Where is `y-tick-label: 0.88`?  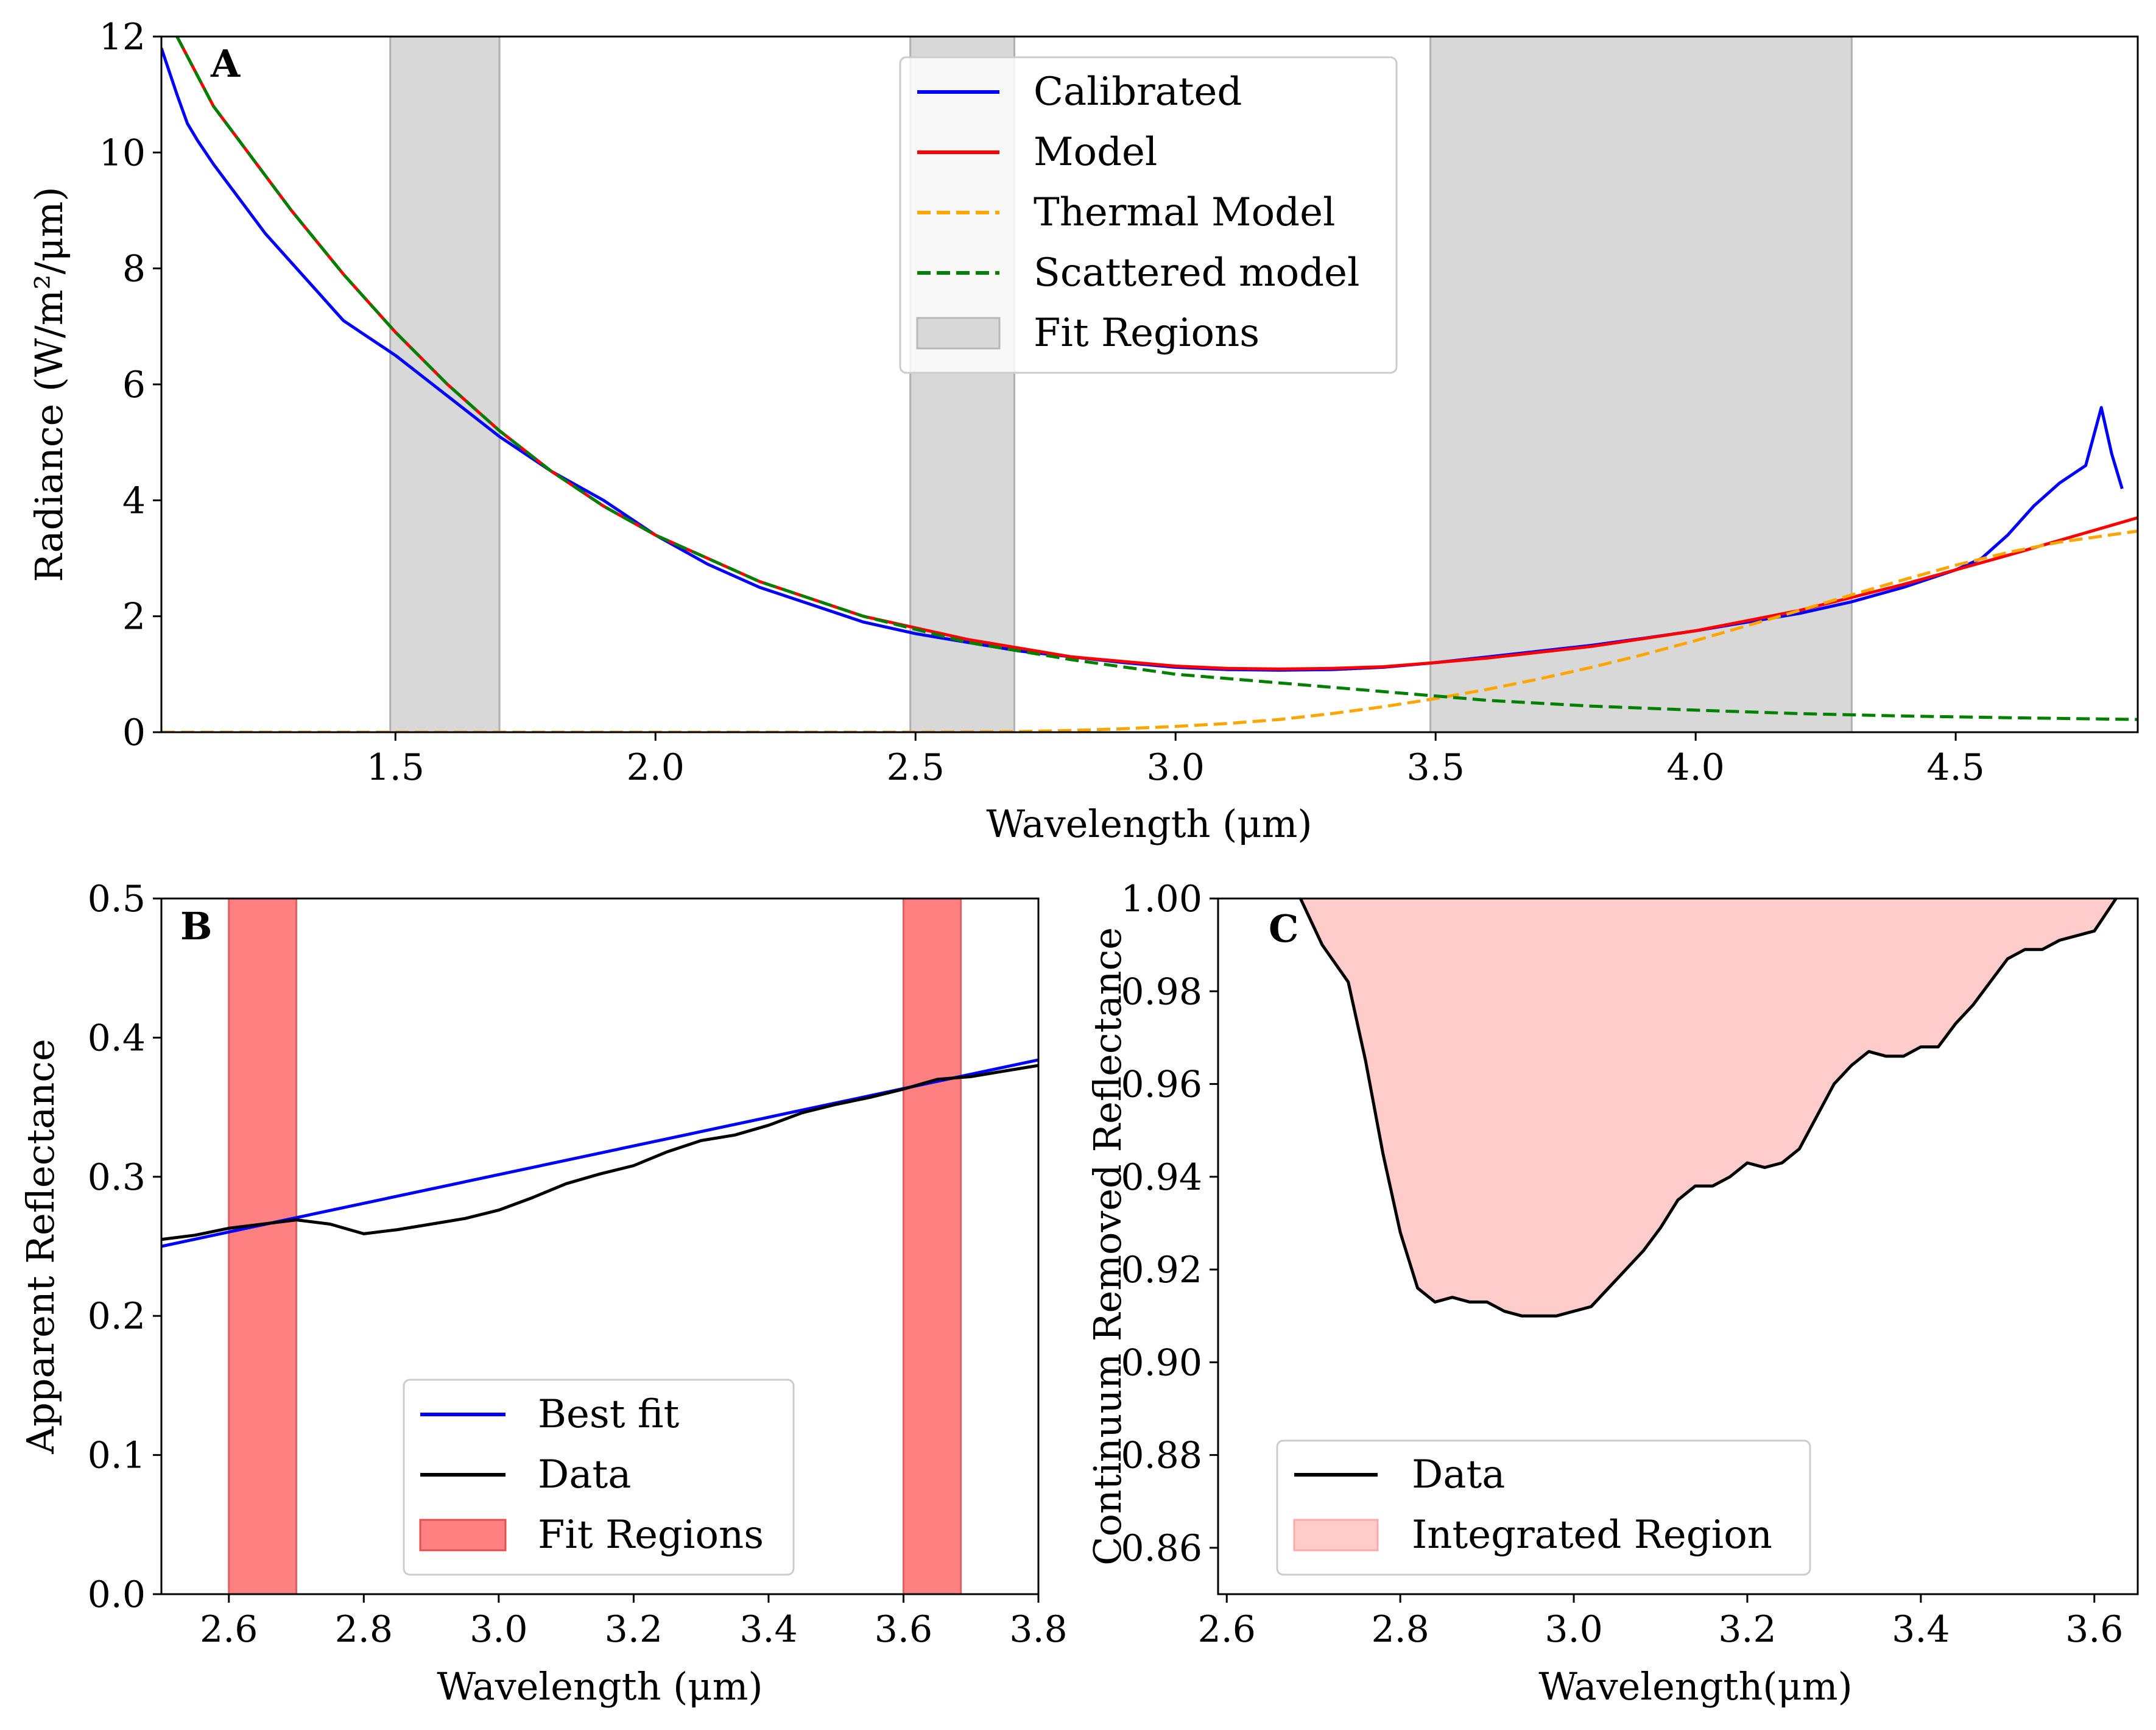
y-tick-label: 0.88 is located at coordinates (1161, 1456).